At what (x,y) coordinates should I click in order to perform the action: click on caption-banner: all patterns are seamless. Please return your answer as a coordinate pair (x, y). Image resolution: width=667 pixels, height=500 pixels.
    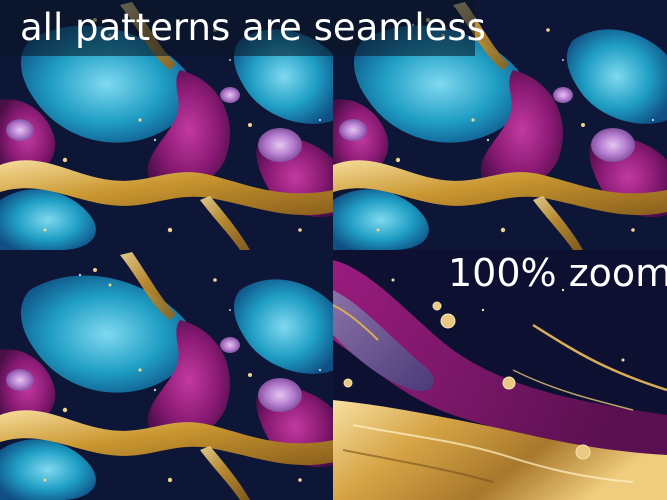
    Looking at the image, I should click on (243, 28).